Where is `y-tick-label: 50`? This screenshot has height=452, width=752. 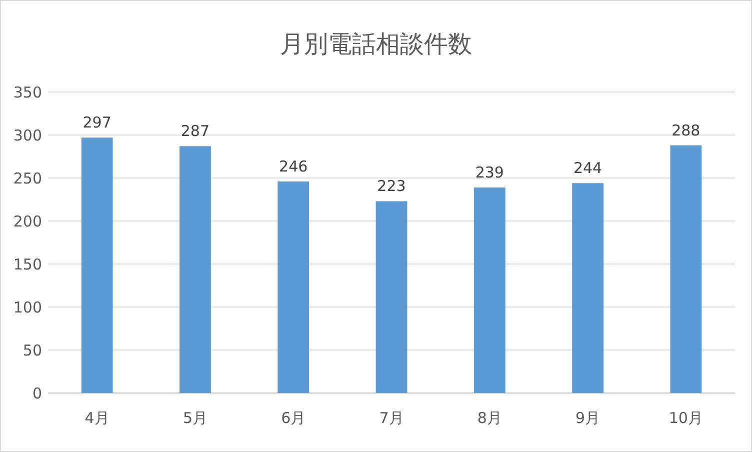
y-tick-label: 50 is located at coordinates (32, 350).